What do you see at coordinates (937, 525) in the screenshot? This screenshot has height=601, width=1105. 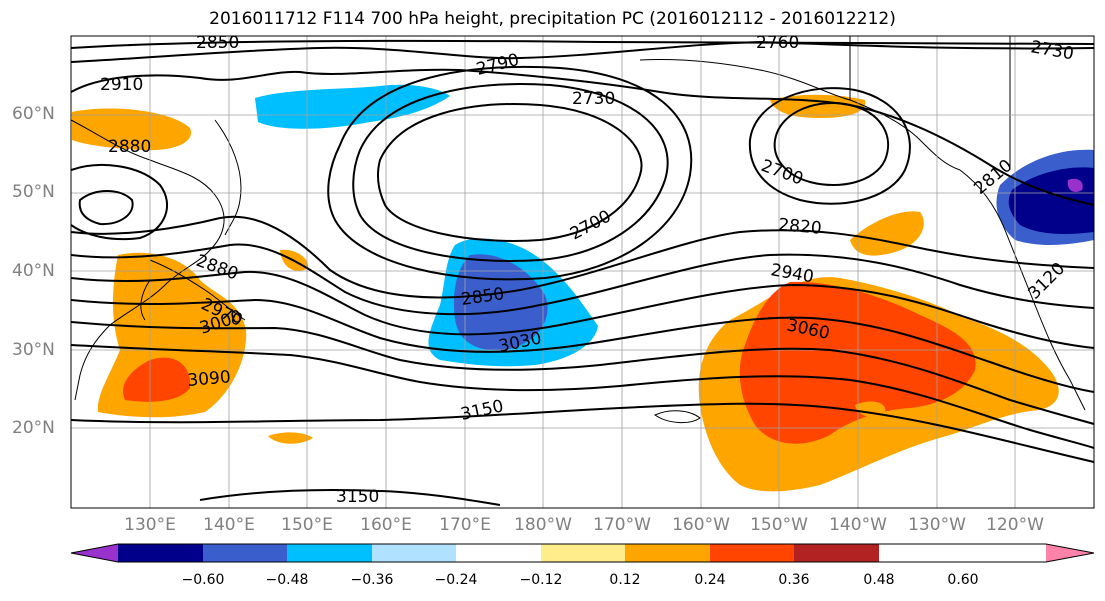 I see `lon-label: 130°W` at bounding box center [937, 525].